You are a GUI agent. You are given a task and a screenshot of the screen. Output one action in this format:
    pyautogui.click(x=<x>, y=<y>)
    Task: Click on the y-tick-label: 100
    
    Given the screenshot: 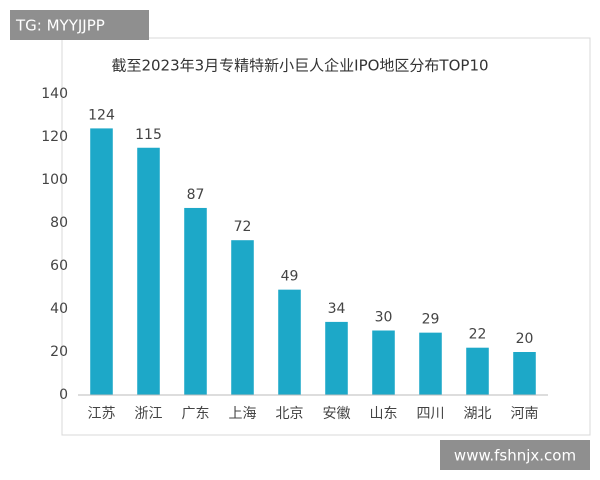 What is the action you would take?
    pyautogui.click(x=54, y=180)
    